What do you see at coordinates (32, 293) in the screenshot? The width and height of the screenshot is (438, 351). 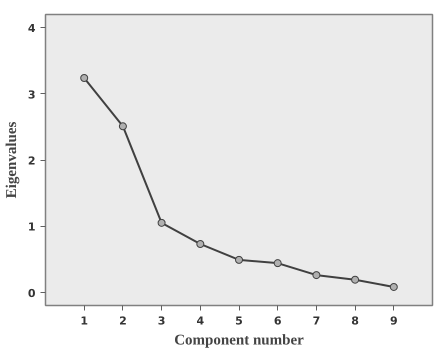 I see `y-tick-label: 0` at bounding box center [32, 293].